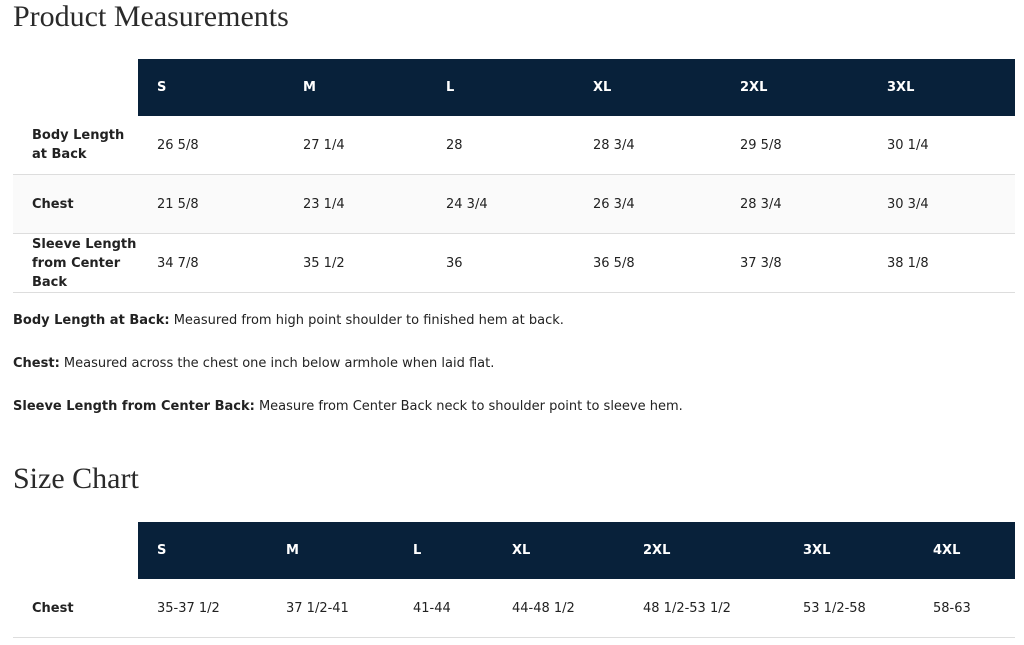  I want to click on cell: 28, so click(500, 145).